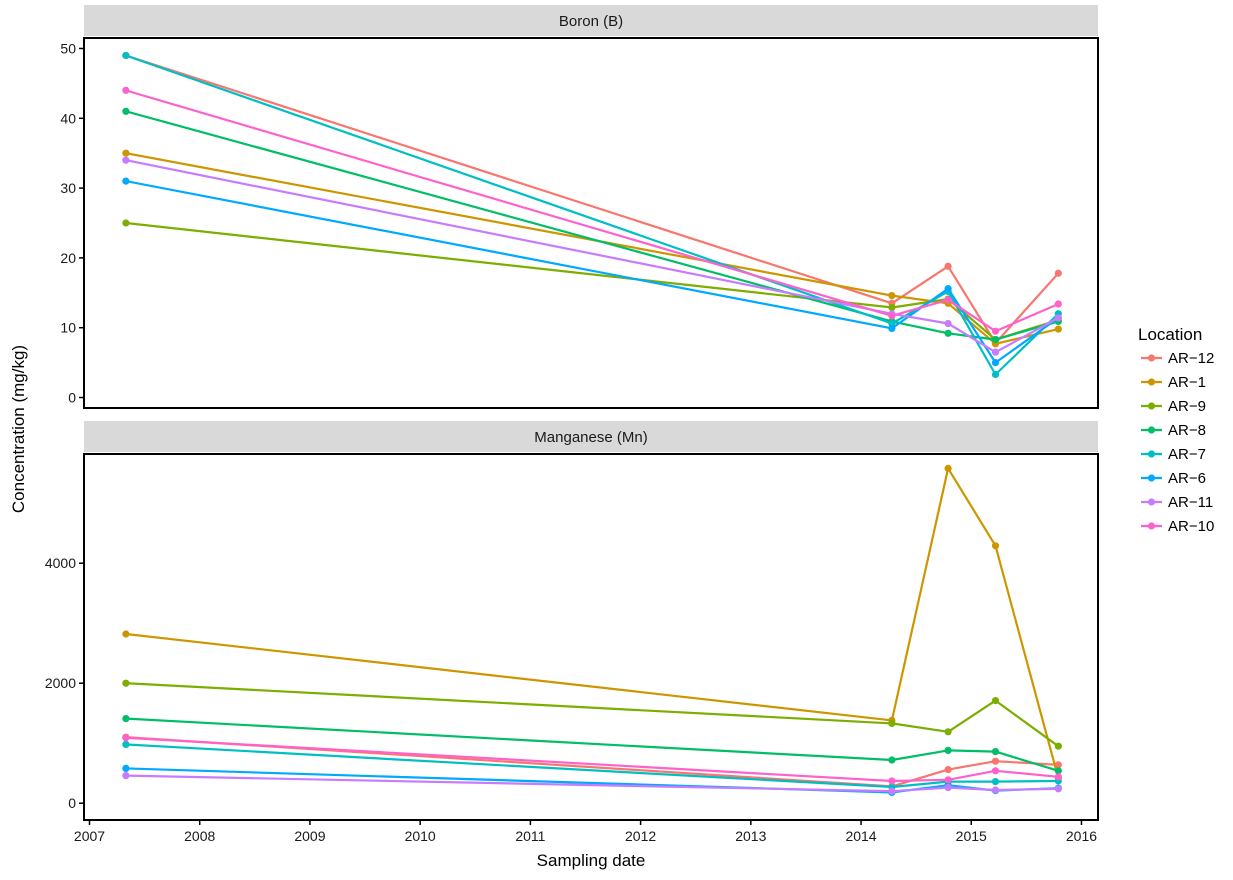  Describe the element at coordinates (18, 429) in the screenshot. I see `y-axis-title: Concentration (mg/kg)` at that location.